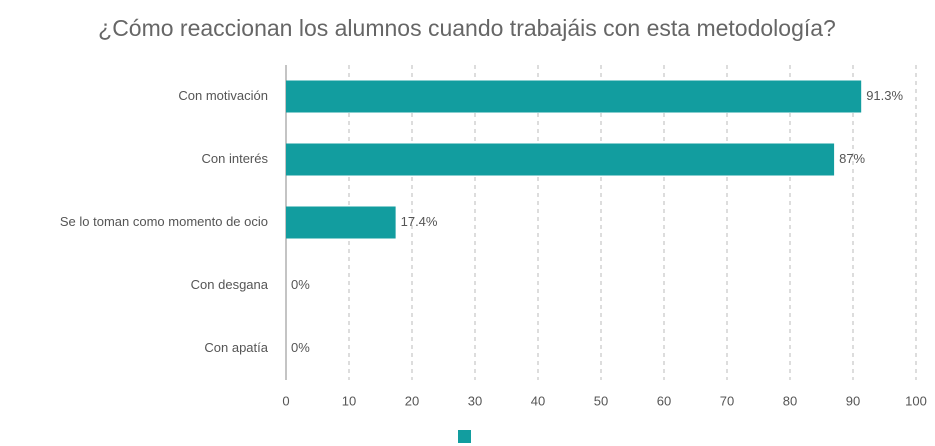 This screenshot has width=935, height=446. I want to click on x-tick-label: 50, so click(601, 400).